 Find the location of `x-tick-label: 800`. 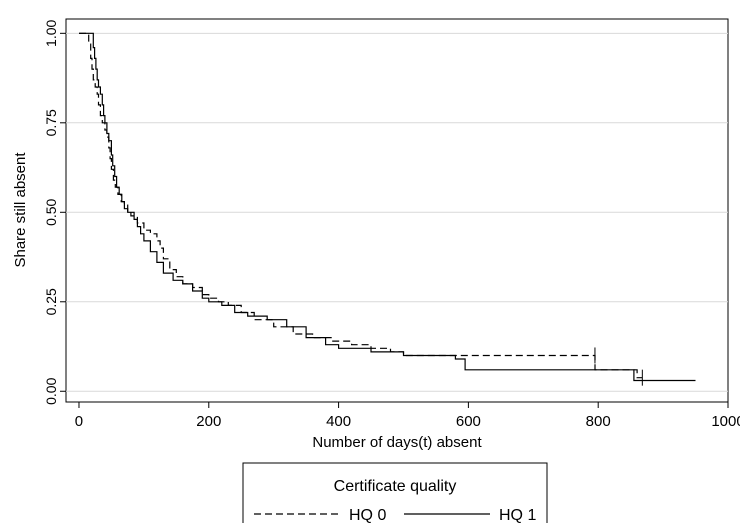

x-tick-label: 800 is located at coordinates (598, 421).